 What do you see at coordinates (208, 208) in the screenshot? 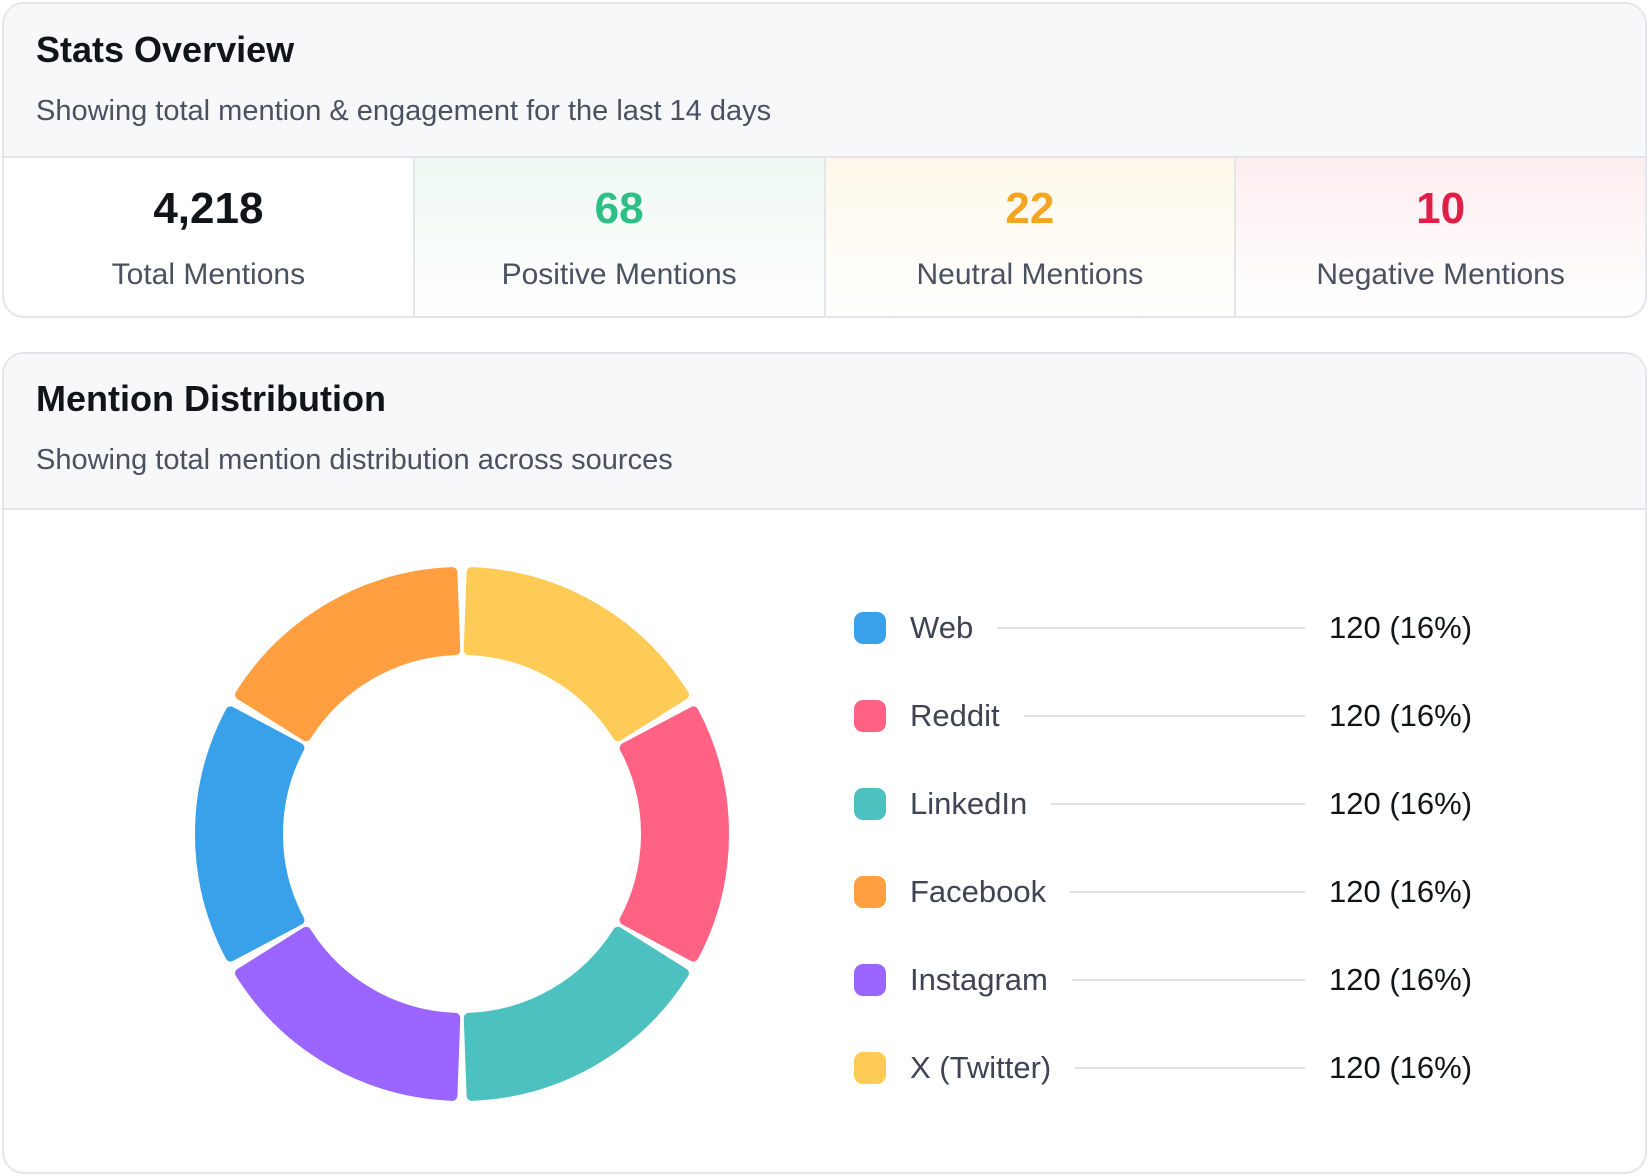
I see `stat-value: 4,218` at bounding box center [208, 208].